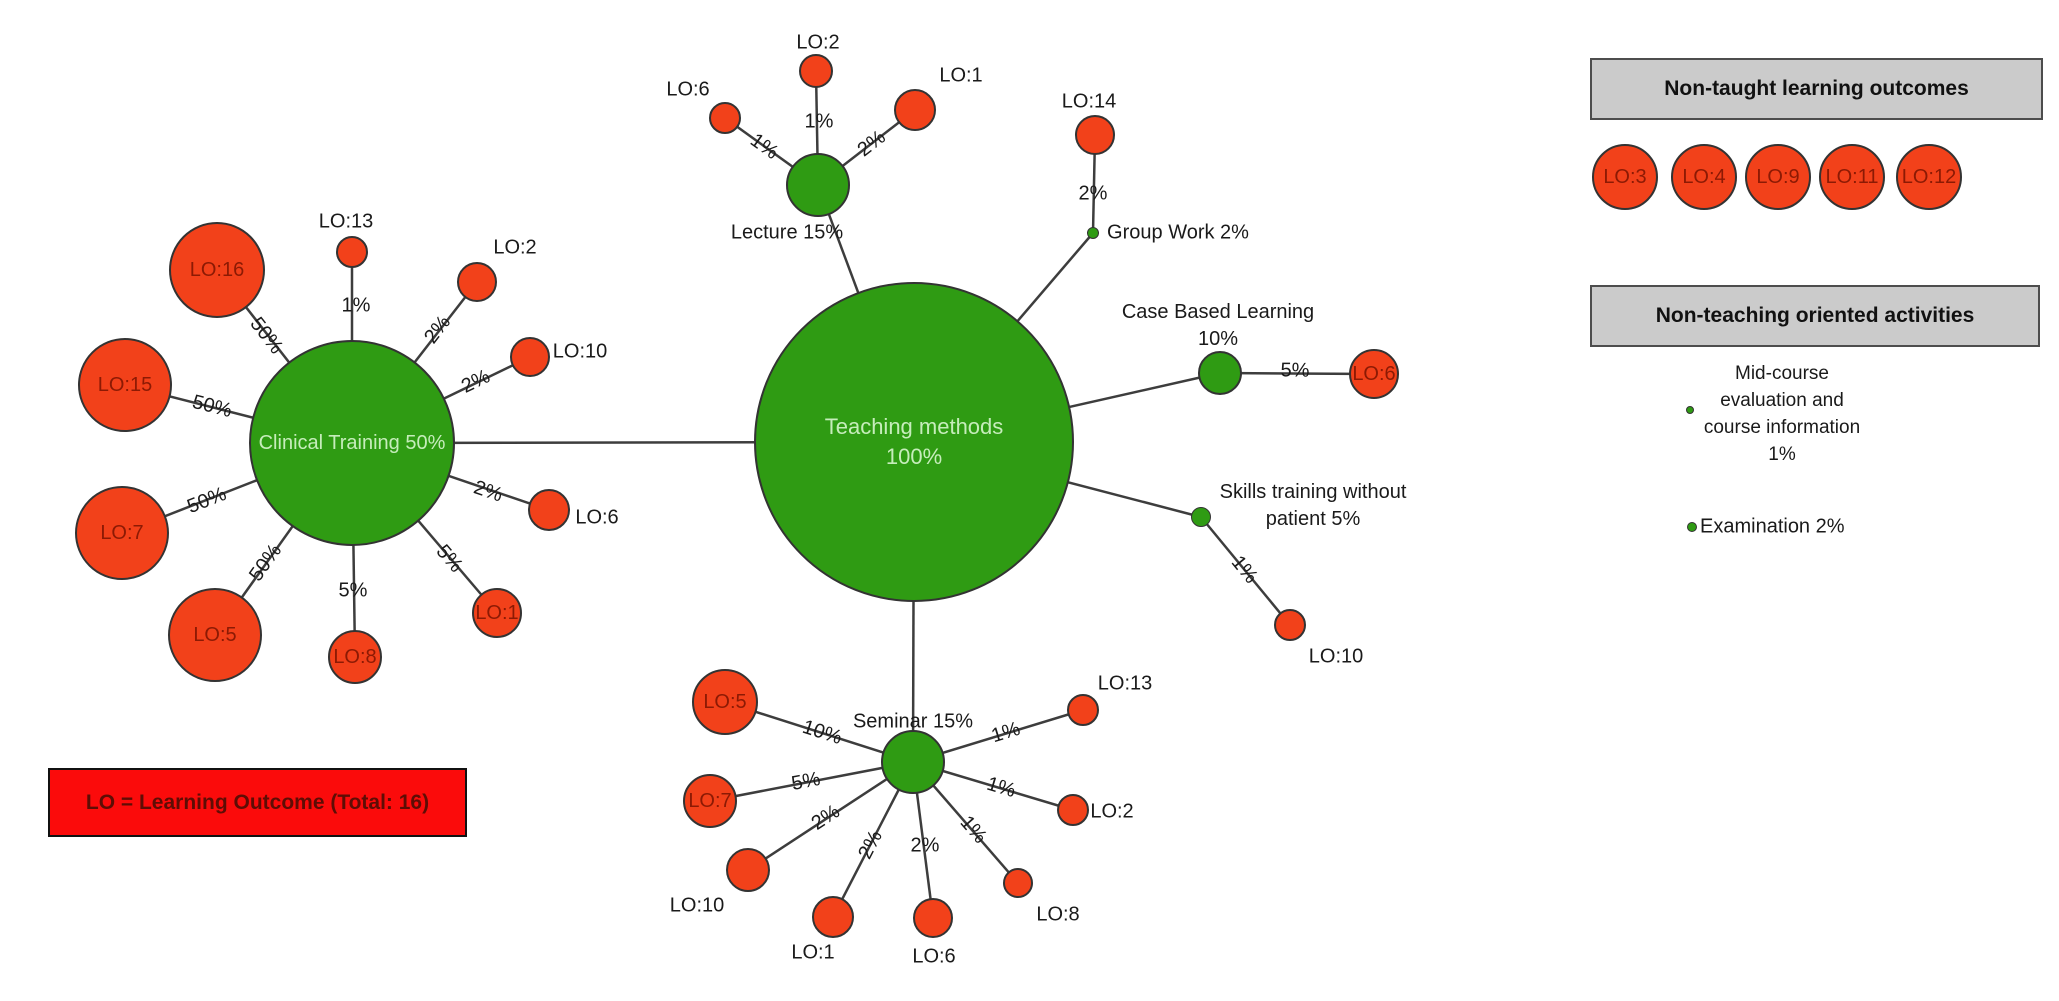 The image size is (2059, 1001). Describe the element at coordinates (1093, 233) in the screenshot. I see `hub-group-work` at that location.